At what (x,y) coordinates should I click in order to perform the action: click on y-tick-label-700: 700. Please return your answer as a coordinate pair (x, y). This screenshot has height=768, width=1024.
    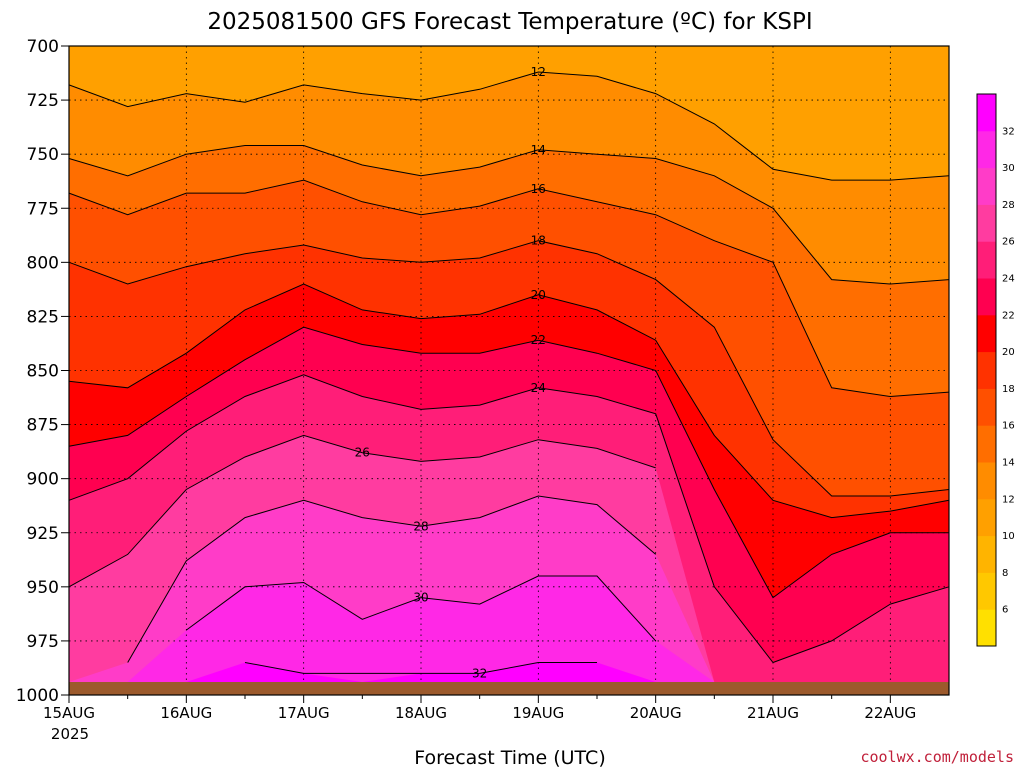
    Looking at the image, I should click on (43, 47).